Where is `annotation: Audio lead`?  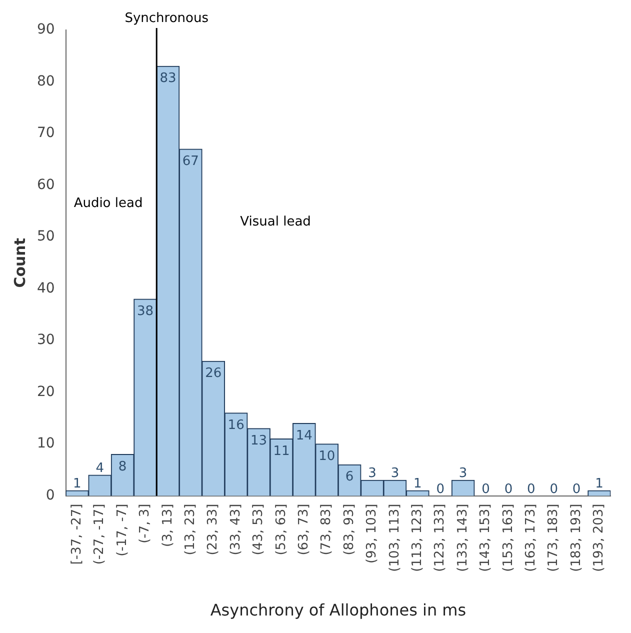
annotation: Audio lead is located at coordinates (108, 203).